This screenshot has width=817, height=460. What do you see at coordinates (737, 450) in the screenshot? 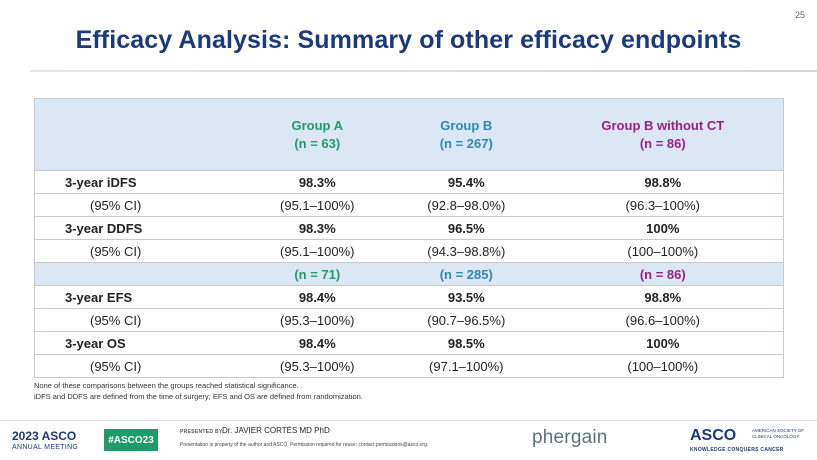
I see `asco-tagline: KNOWLEDGE CONQUERS CANCER` at bounding box center [737, 450].